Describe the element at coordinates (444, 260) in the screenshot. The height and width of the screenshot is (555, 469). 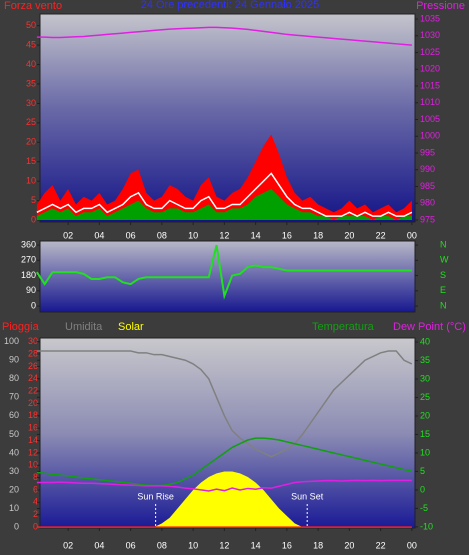
I see `y2-tick-label: W` at that location.